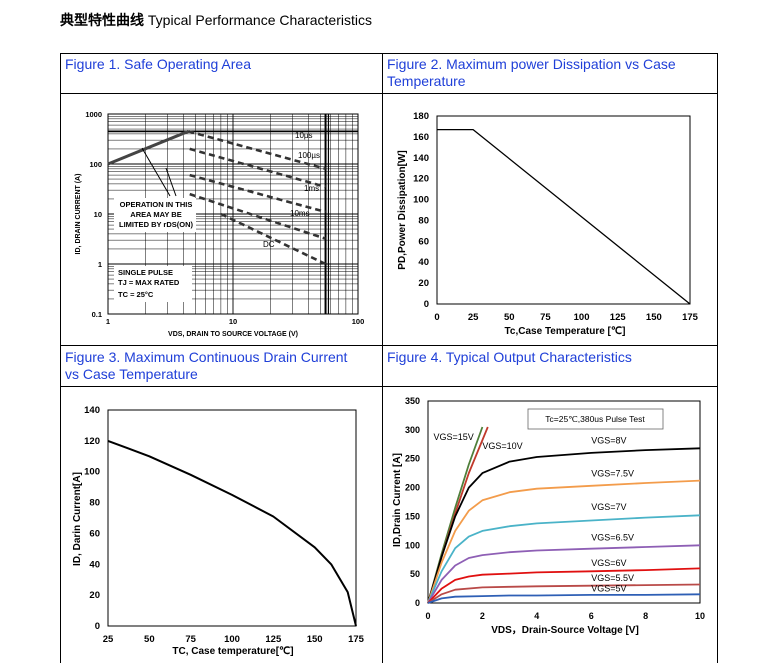 The width and height of the screenshot is (767, 663). Describe the element at coordinates (60, 358) in the screenshot. I see `table-border-left` at that location.